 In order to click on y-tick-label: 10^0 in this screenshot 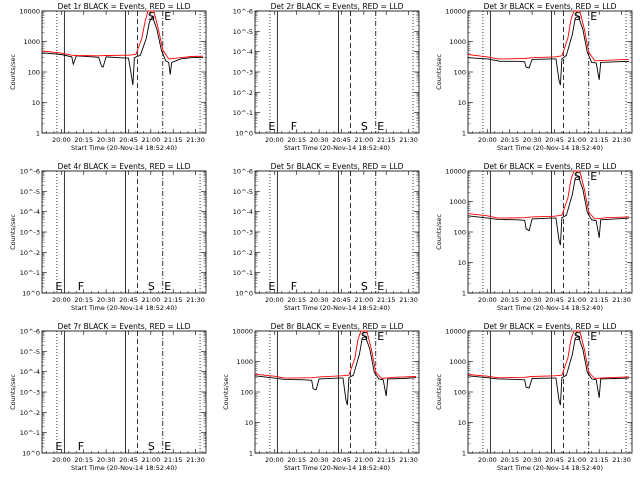, I will do `click(244, 294)`.